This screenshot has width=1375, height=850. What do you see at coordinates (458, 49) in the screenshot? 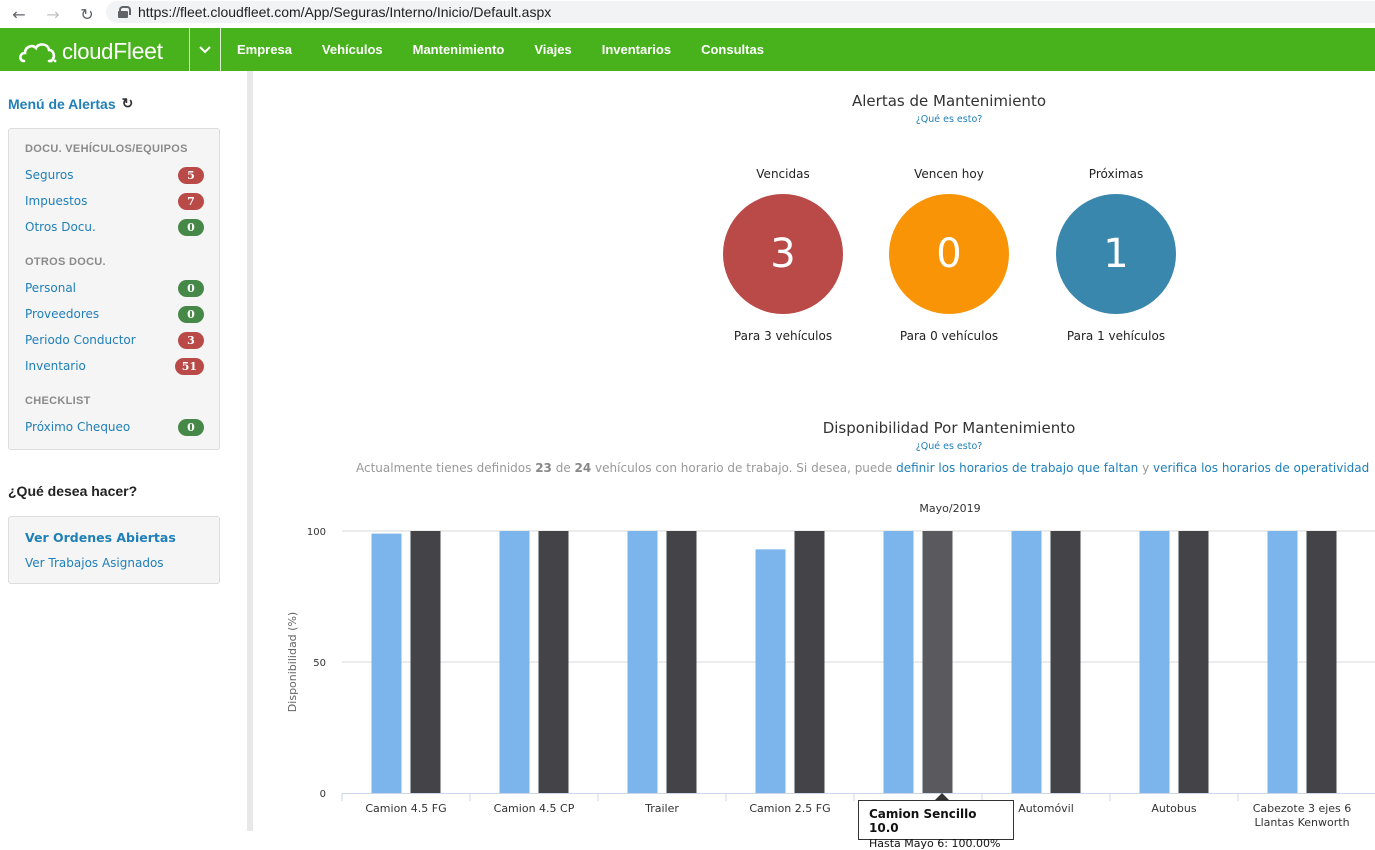
I see `menu-mantenimiento: Mantenimiento` at bounding box center [458, 49].